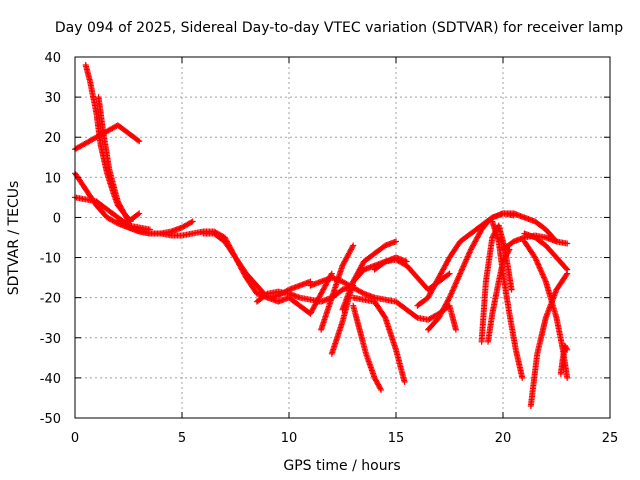 The image size is (640, 480). Describe the element at coordinates (50, 379) in the screenshot. I see `y-tick-label: -40` at that location.